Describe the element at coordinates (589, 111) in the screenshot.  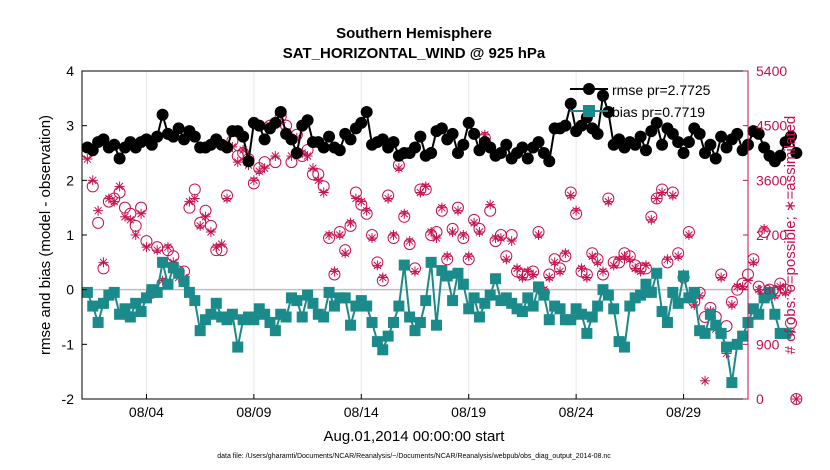
I see `legend-bias-marker` at that location.